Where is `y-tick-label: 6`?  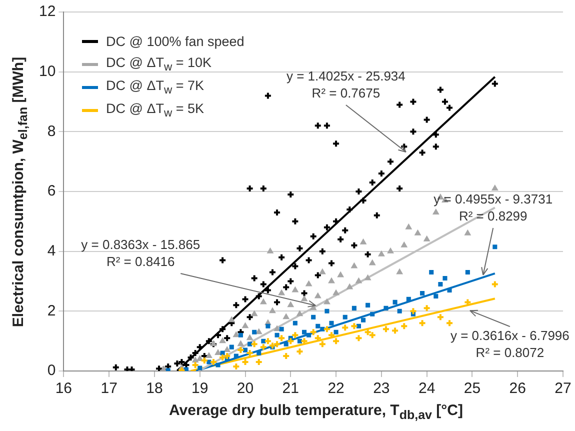 y-tick-label: 6 is located at coordinates (51, 191).